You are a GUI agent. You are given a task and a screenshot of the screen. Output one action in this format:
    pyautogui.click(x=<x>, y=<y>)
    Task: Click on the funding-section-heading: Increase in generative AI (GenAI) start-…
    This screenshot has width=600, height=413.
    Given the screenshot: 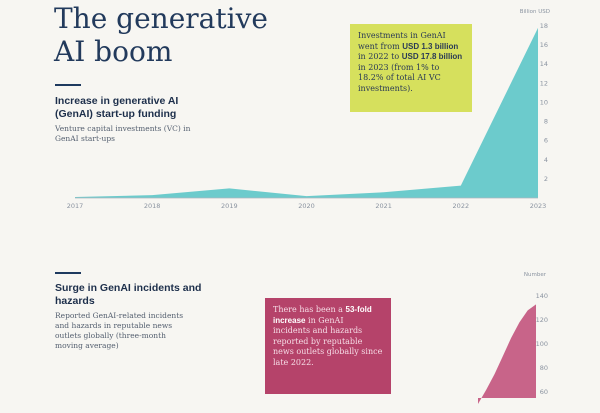 What is the action you would take?
    pyautogui.click(x=117, y=107)
    